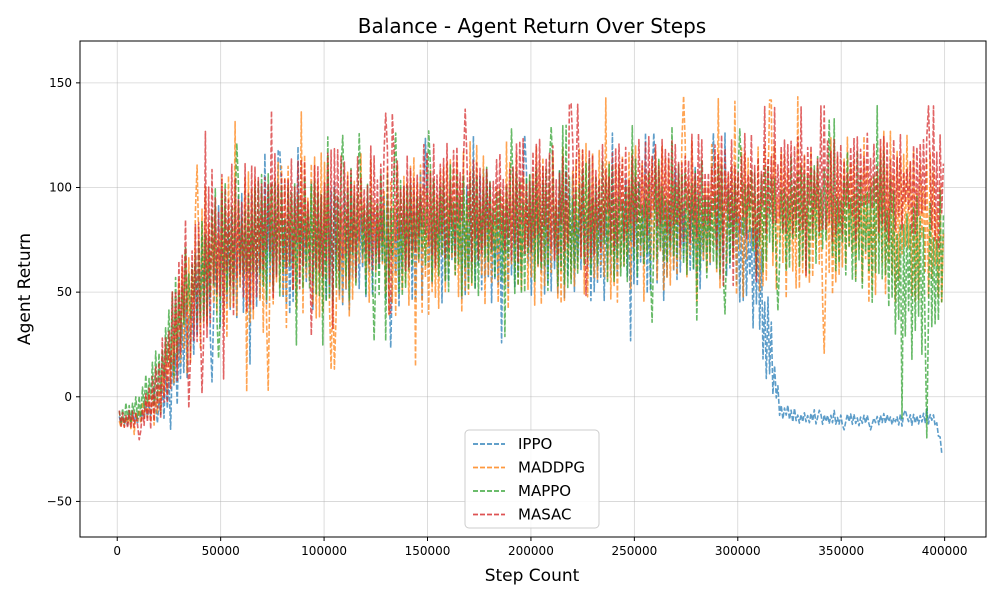 This screenshot has width=1000, height=604. Describe the element at coordinates (531, 551) in the screenshot. I see `x-tick-label: 200000` at that location.